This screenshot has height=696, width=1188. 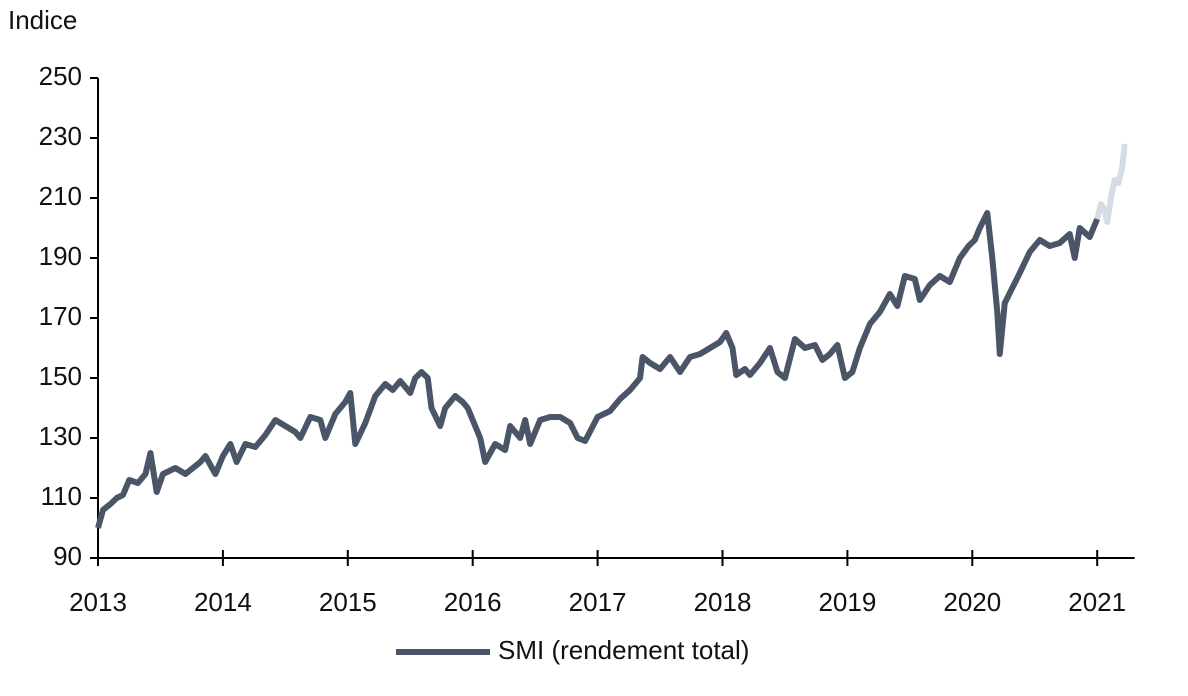 What do you see at coordinates (348, 602) in the screenshot?
I see `x-tick-label: 2015` at bounding box center [348, 602].